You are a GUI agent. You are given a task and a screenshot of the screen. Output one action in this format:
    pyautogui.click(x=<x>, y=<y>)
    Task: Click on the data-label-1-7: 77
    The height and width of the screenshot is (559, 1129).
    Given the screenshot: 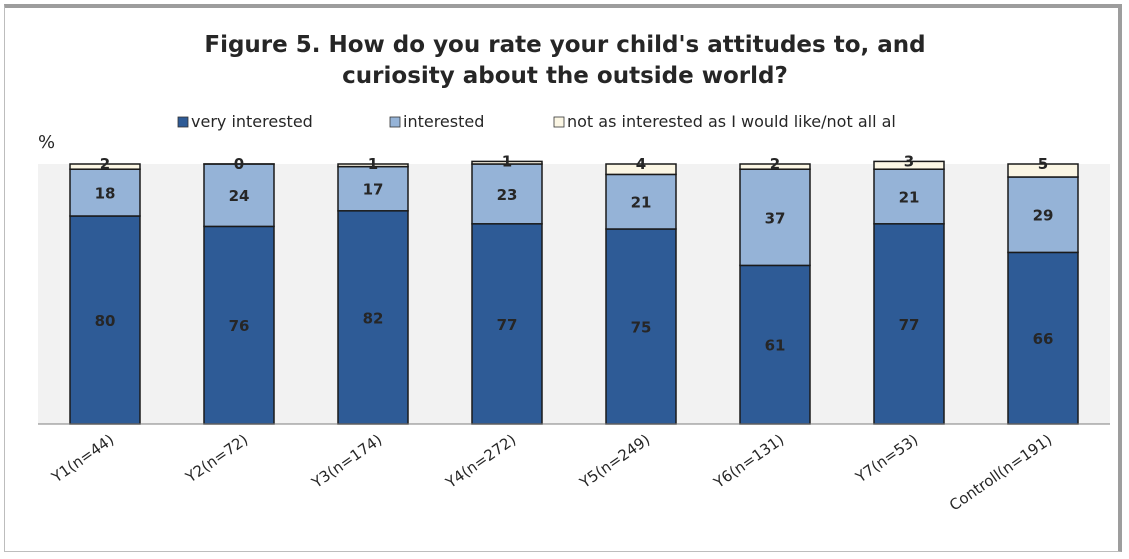 What is the action you would take?
    pyautogui.click(x=909, y=325)
    